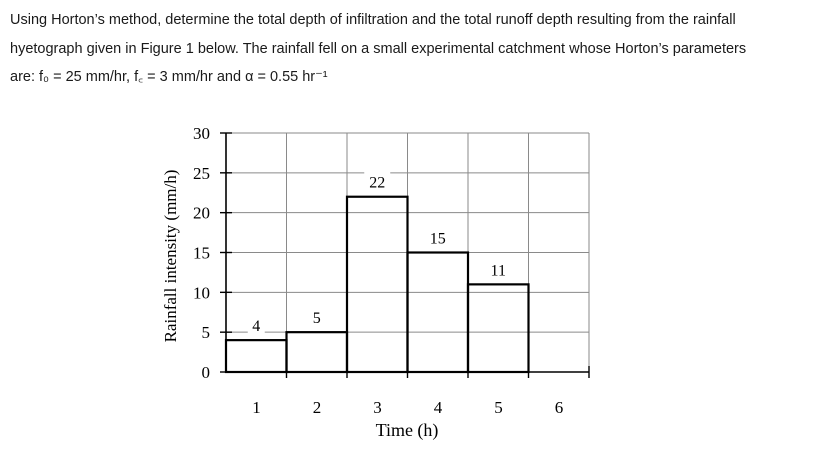 The height and width of the screenshot is (453, 837). I want to click on value-labels: 4 5 22 15 11, so click(379, 253).